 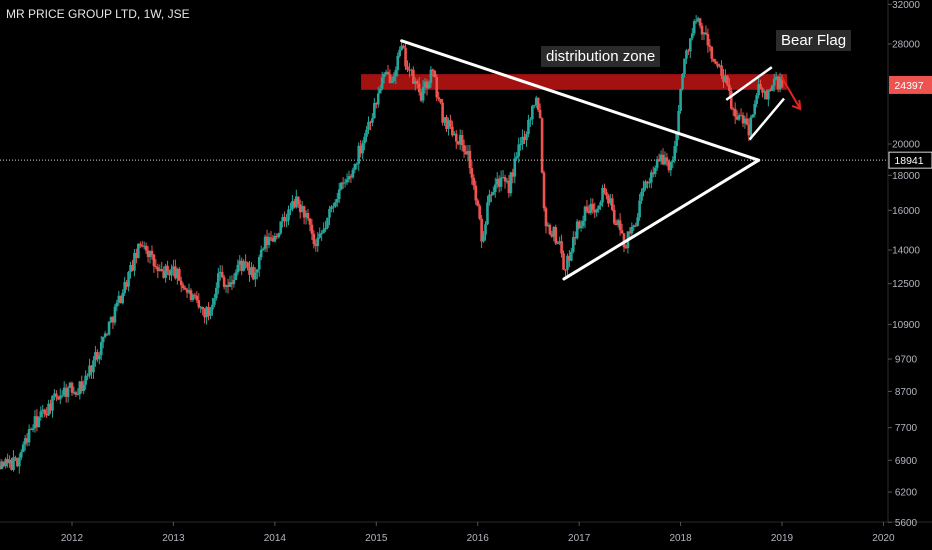 I want to click on current-price-tag, so click(x=910, y=84).